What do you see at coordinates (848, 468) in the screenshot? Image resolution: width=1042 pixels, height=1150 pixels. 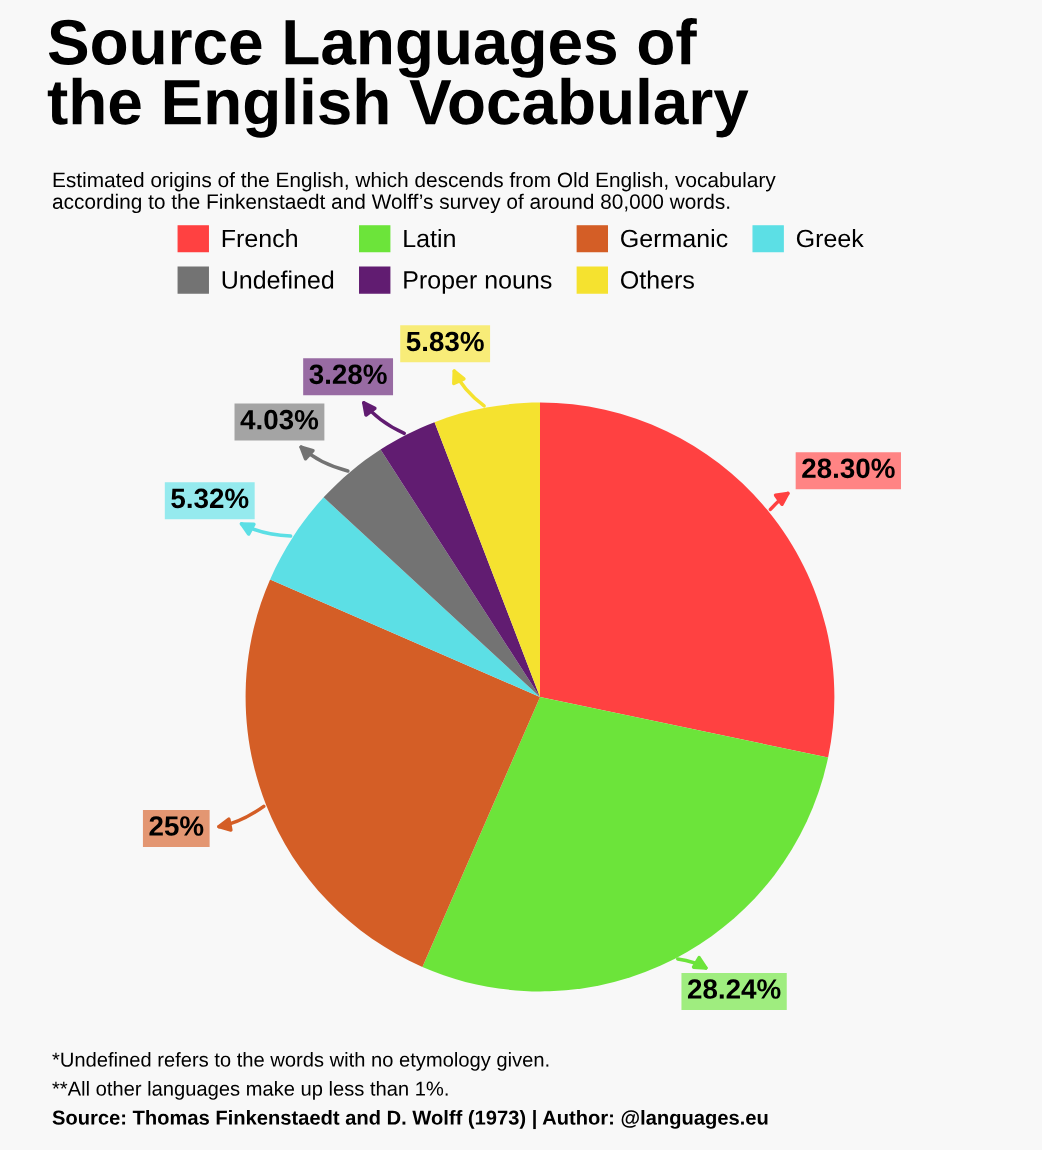 I see `data-label: 28.30%` at bounding box center [848, 468].